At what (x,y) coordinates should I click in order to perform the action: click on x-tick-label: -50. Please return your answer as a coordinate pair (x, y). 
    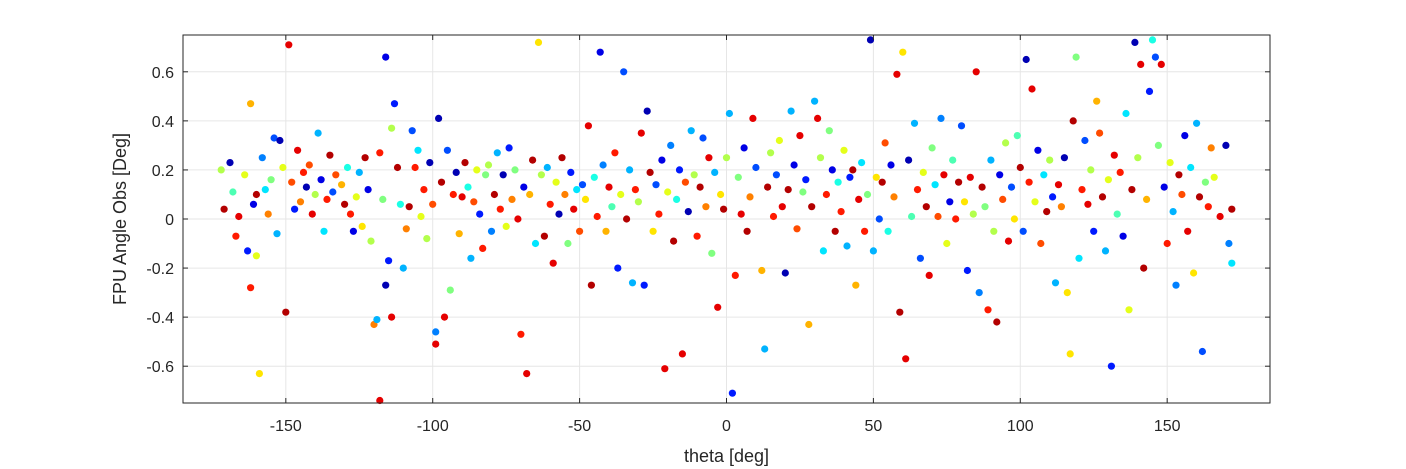
    Looking at the image, I should click on (579, 426).